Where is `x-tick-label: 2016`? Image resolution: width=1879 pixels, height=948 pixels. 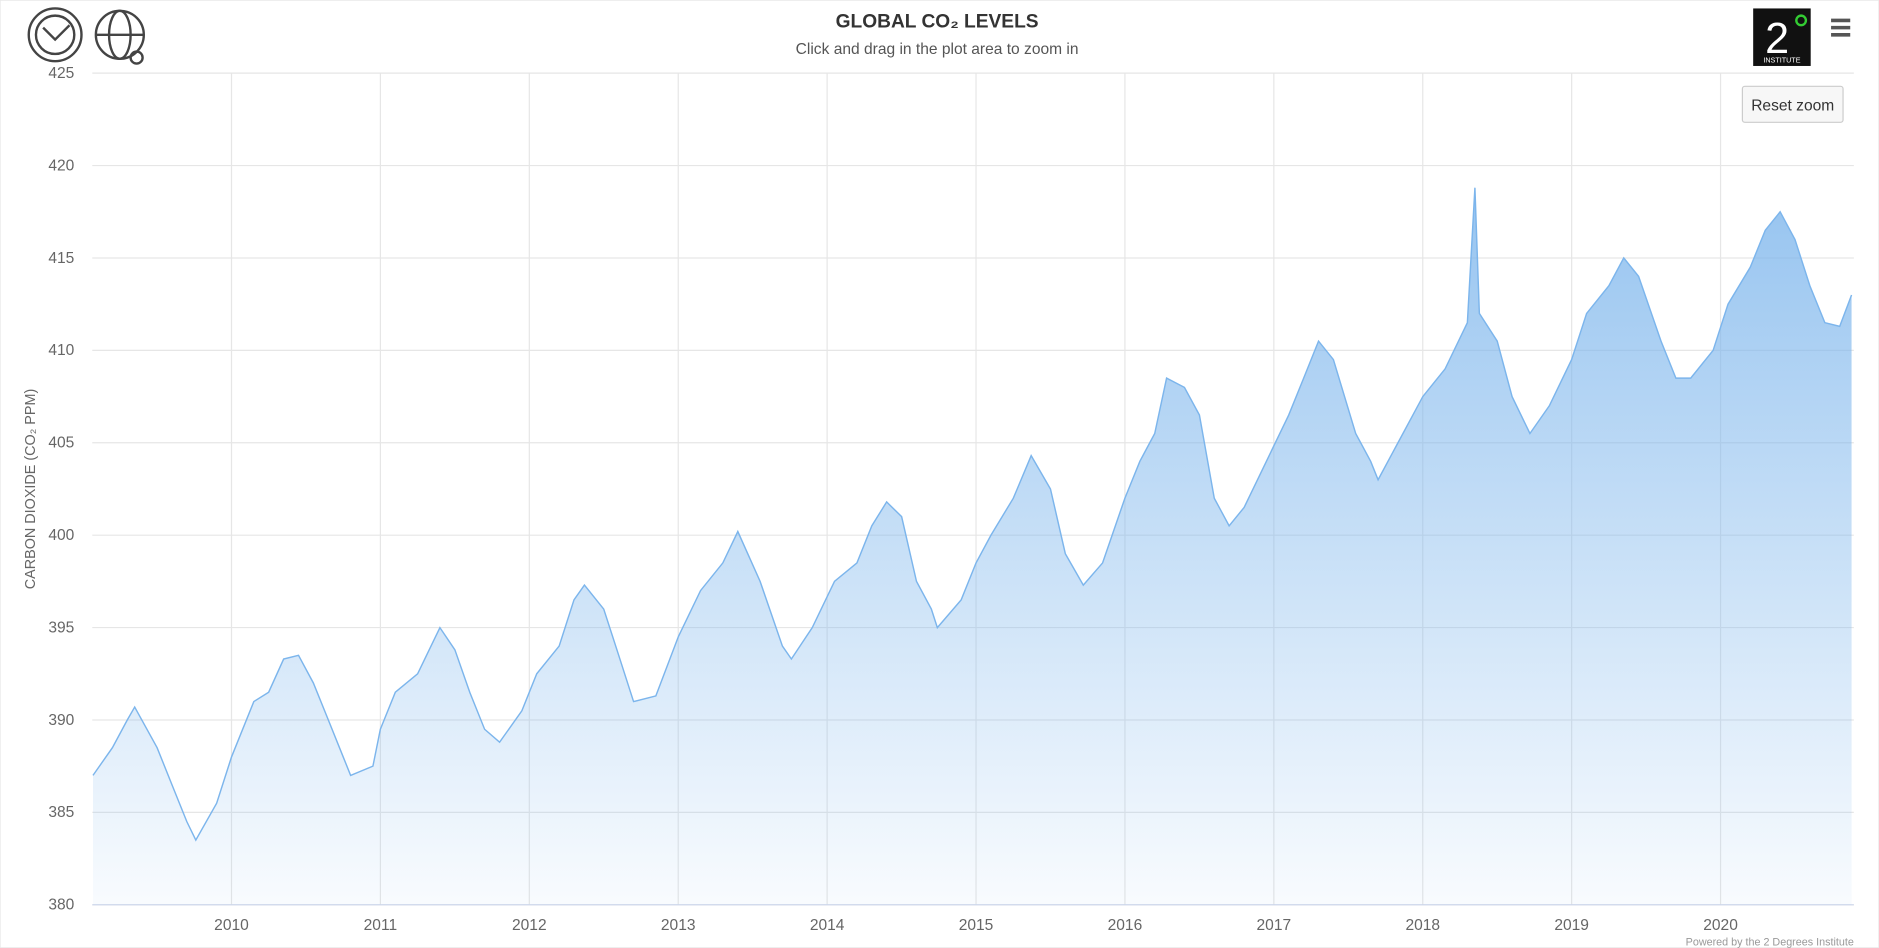
x-tick-label: 2016 is located at coordinates (1125, 925).